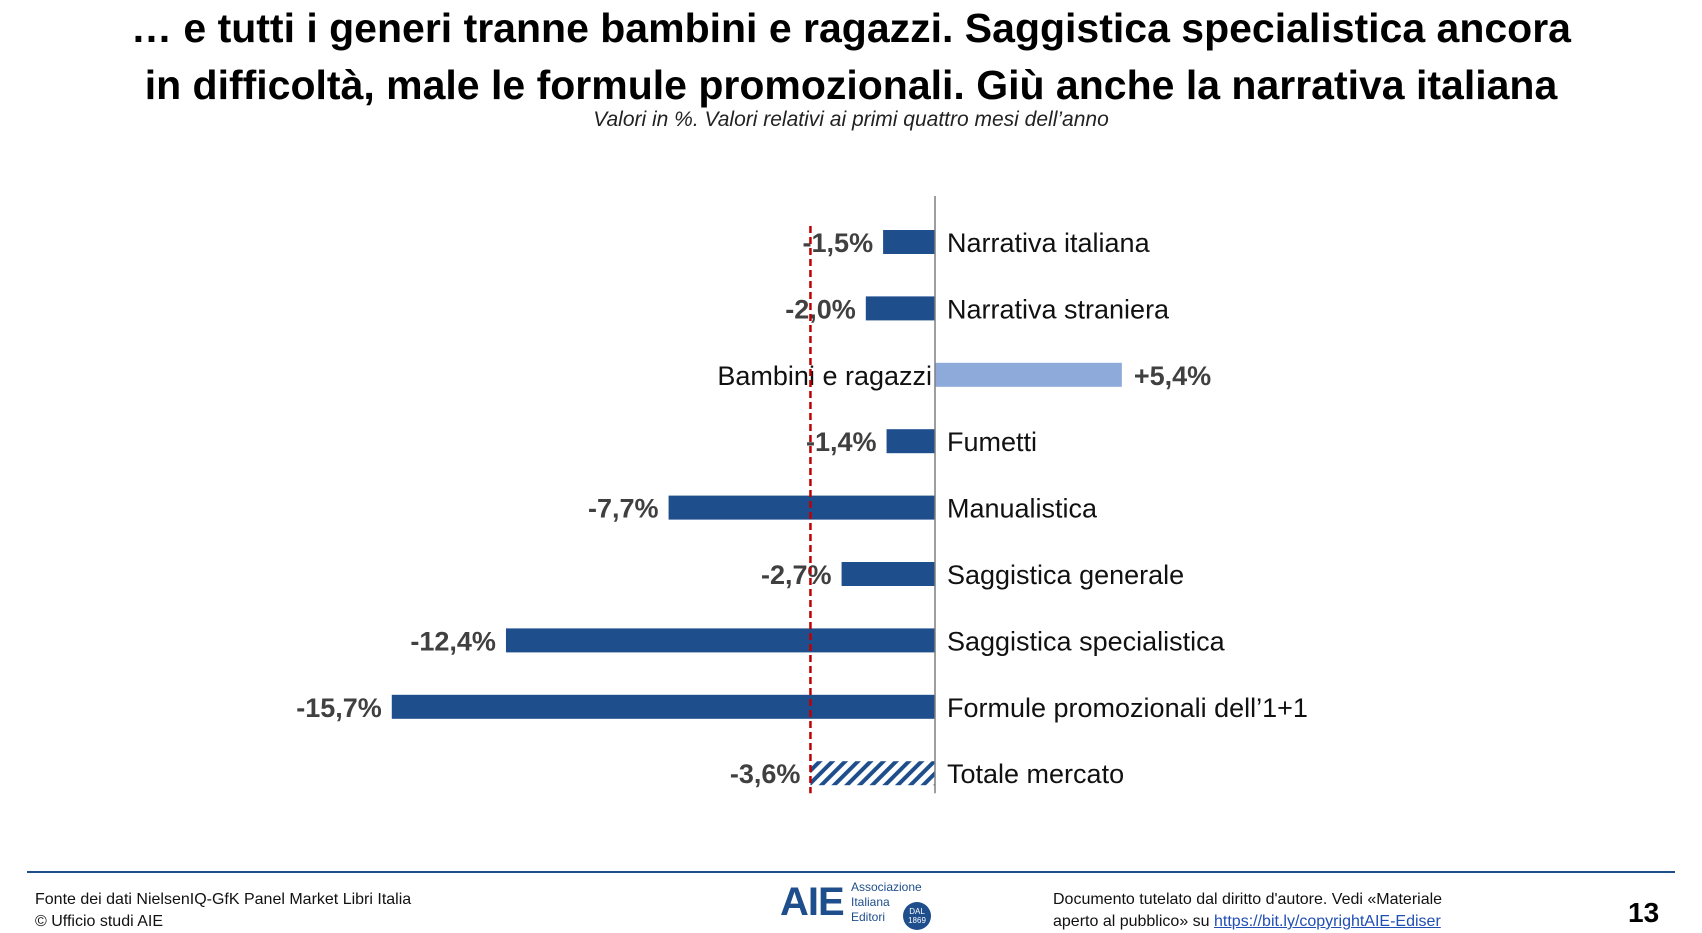 Image resolution: width=1702 pixels, height=933 pixels. What do you see at coordinates (870, 902) in the screenshot?
I see `logo-line-2: Italiana` at bounding box center [870, 902].